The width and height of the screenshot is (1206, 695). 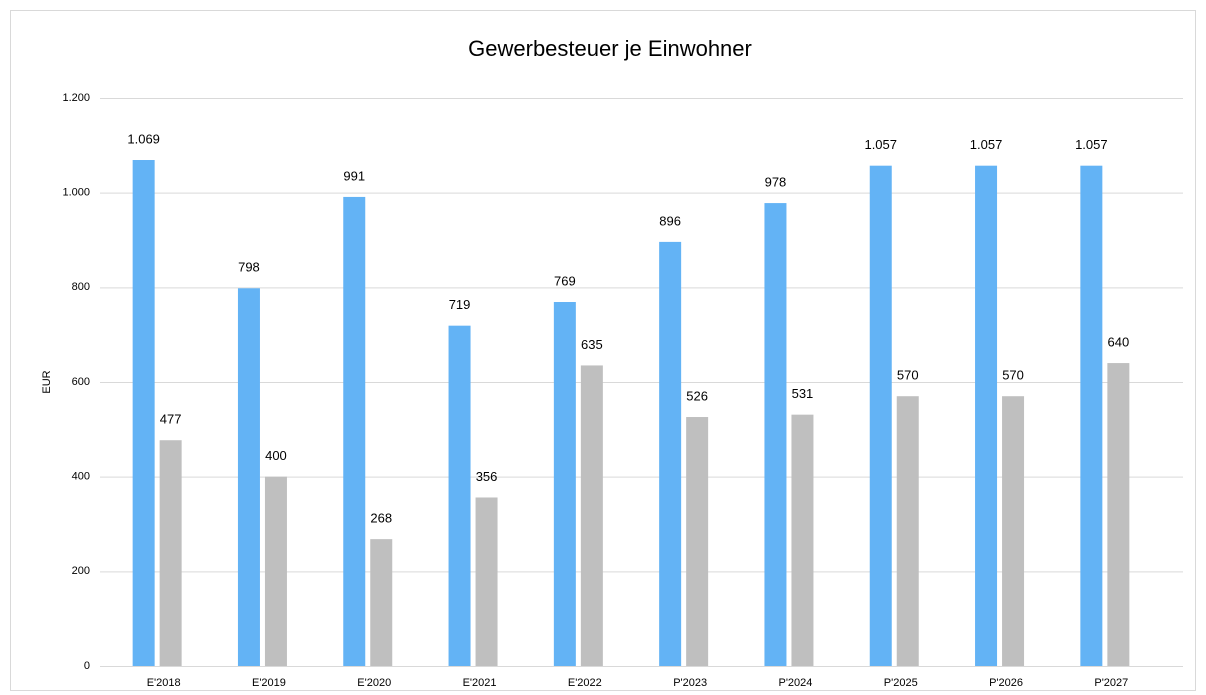 What do you see at coordinates (143, 138) in the screenshot?
I see `data-label: 1.069` at bounding box center [143, 138].